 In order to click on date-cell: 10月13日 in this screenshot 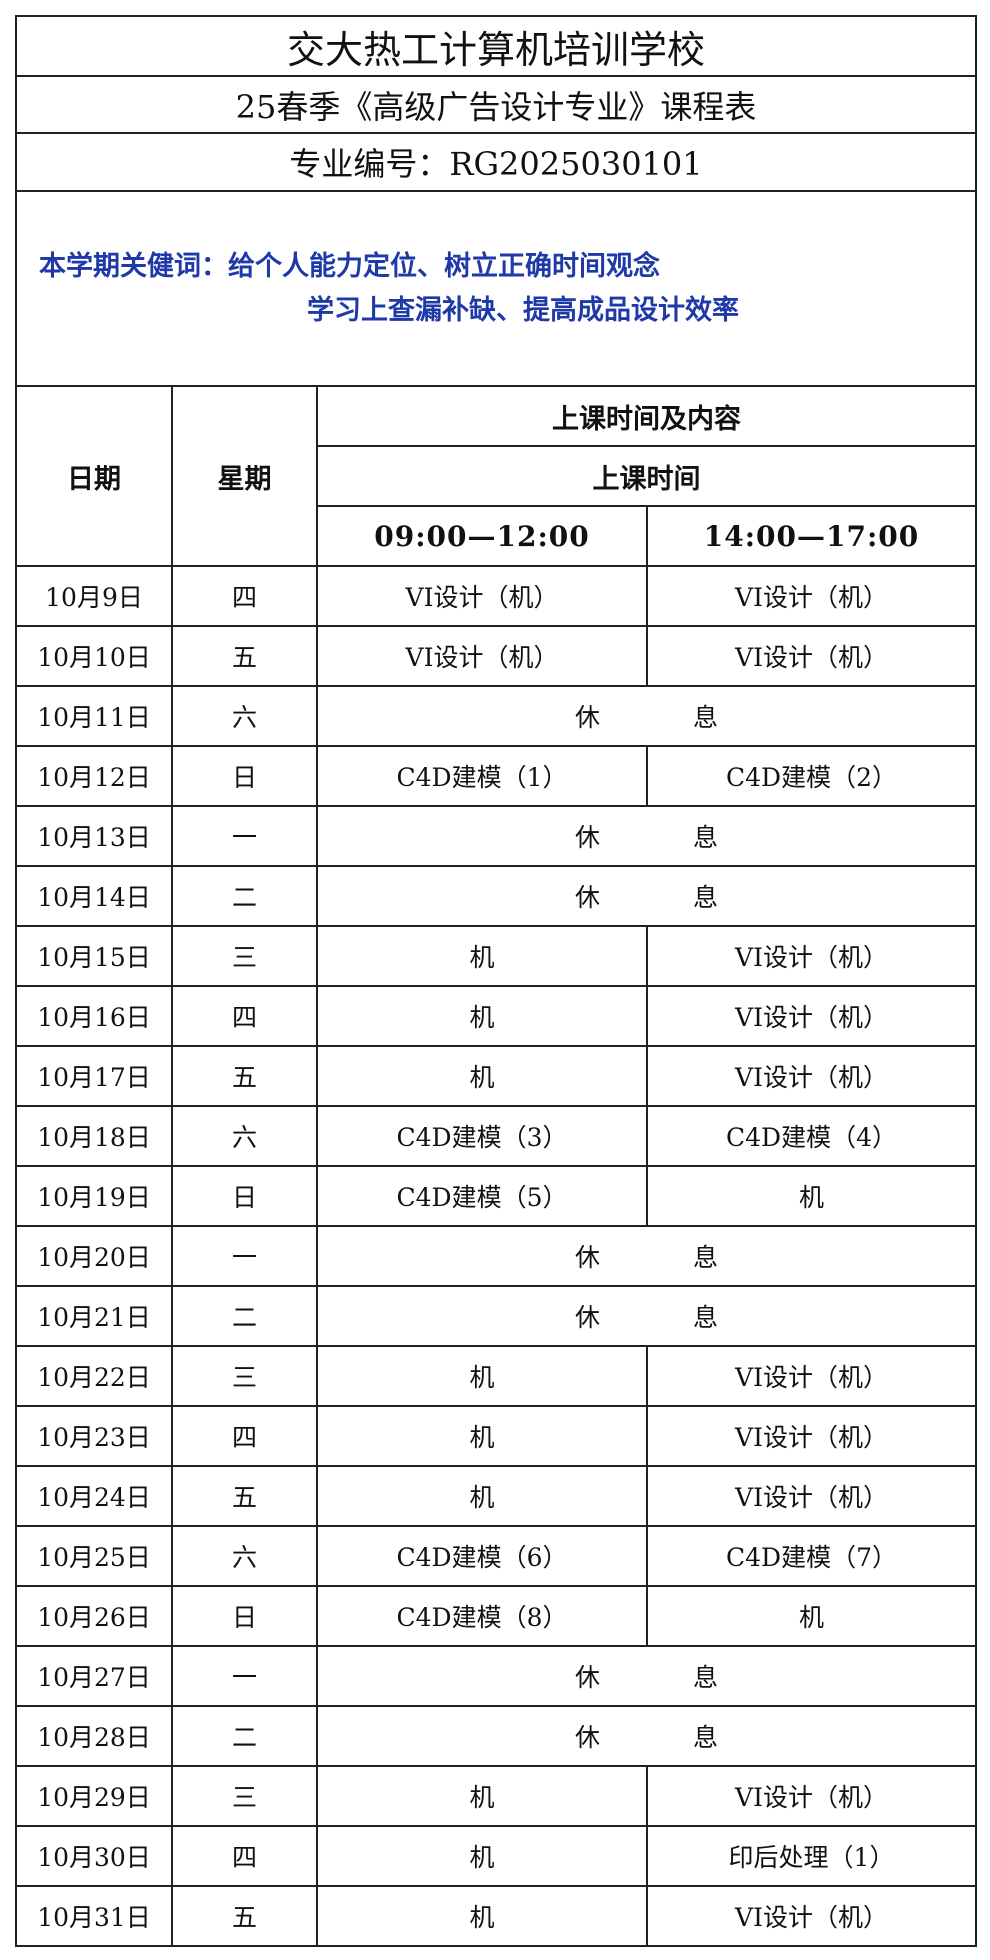, I will do `click(94, 836)`.